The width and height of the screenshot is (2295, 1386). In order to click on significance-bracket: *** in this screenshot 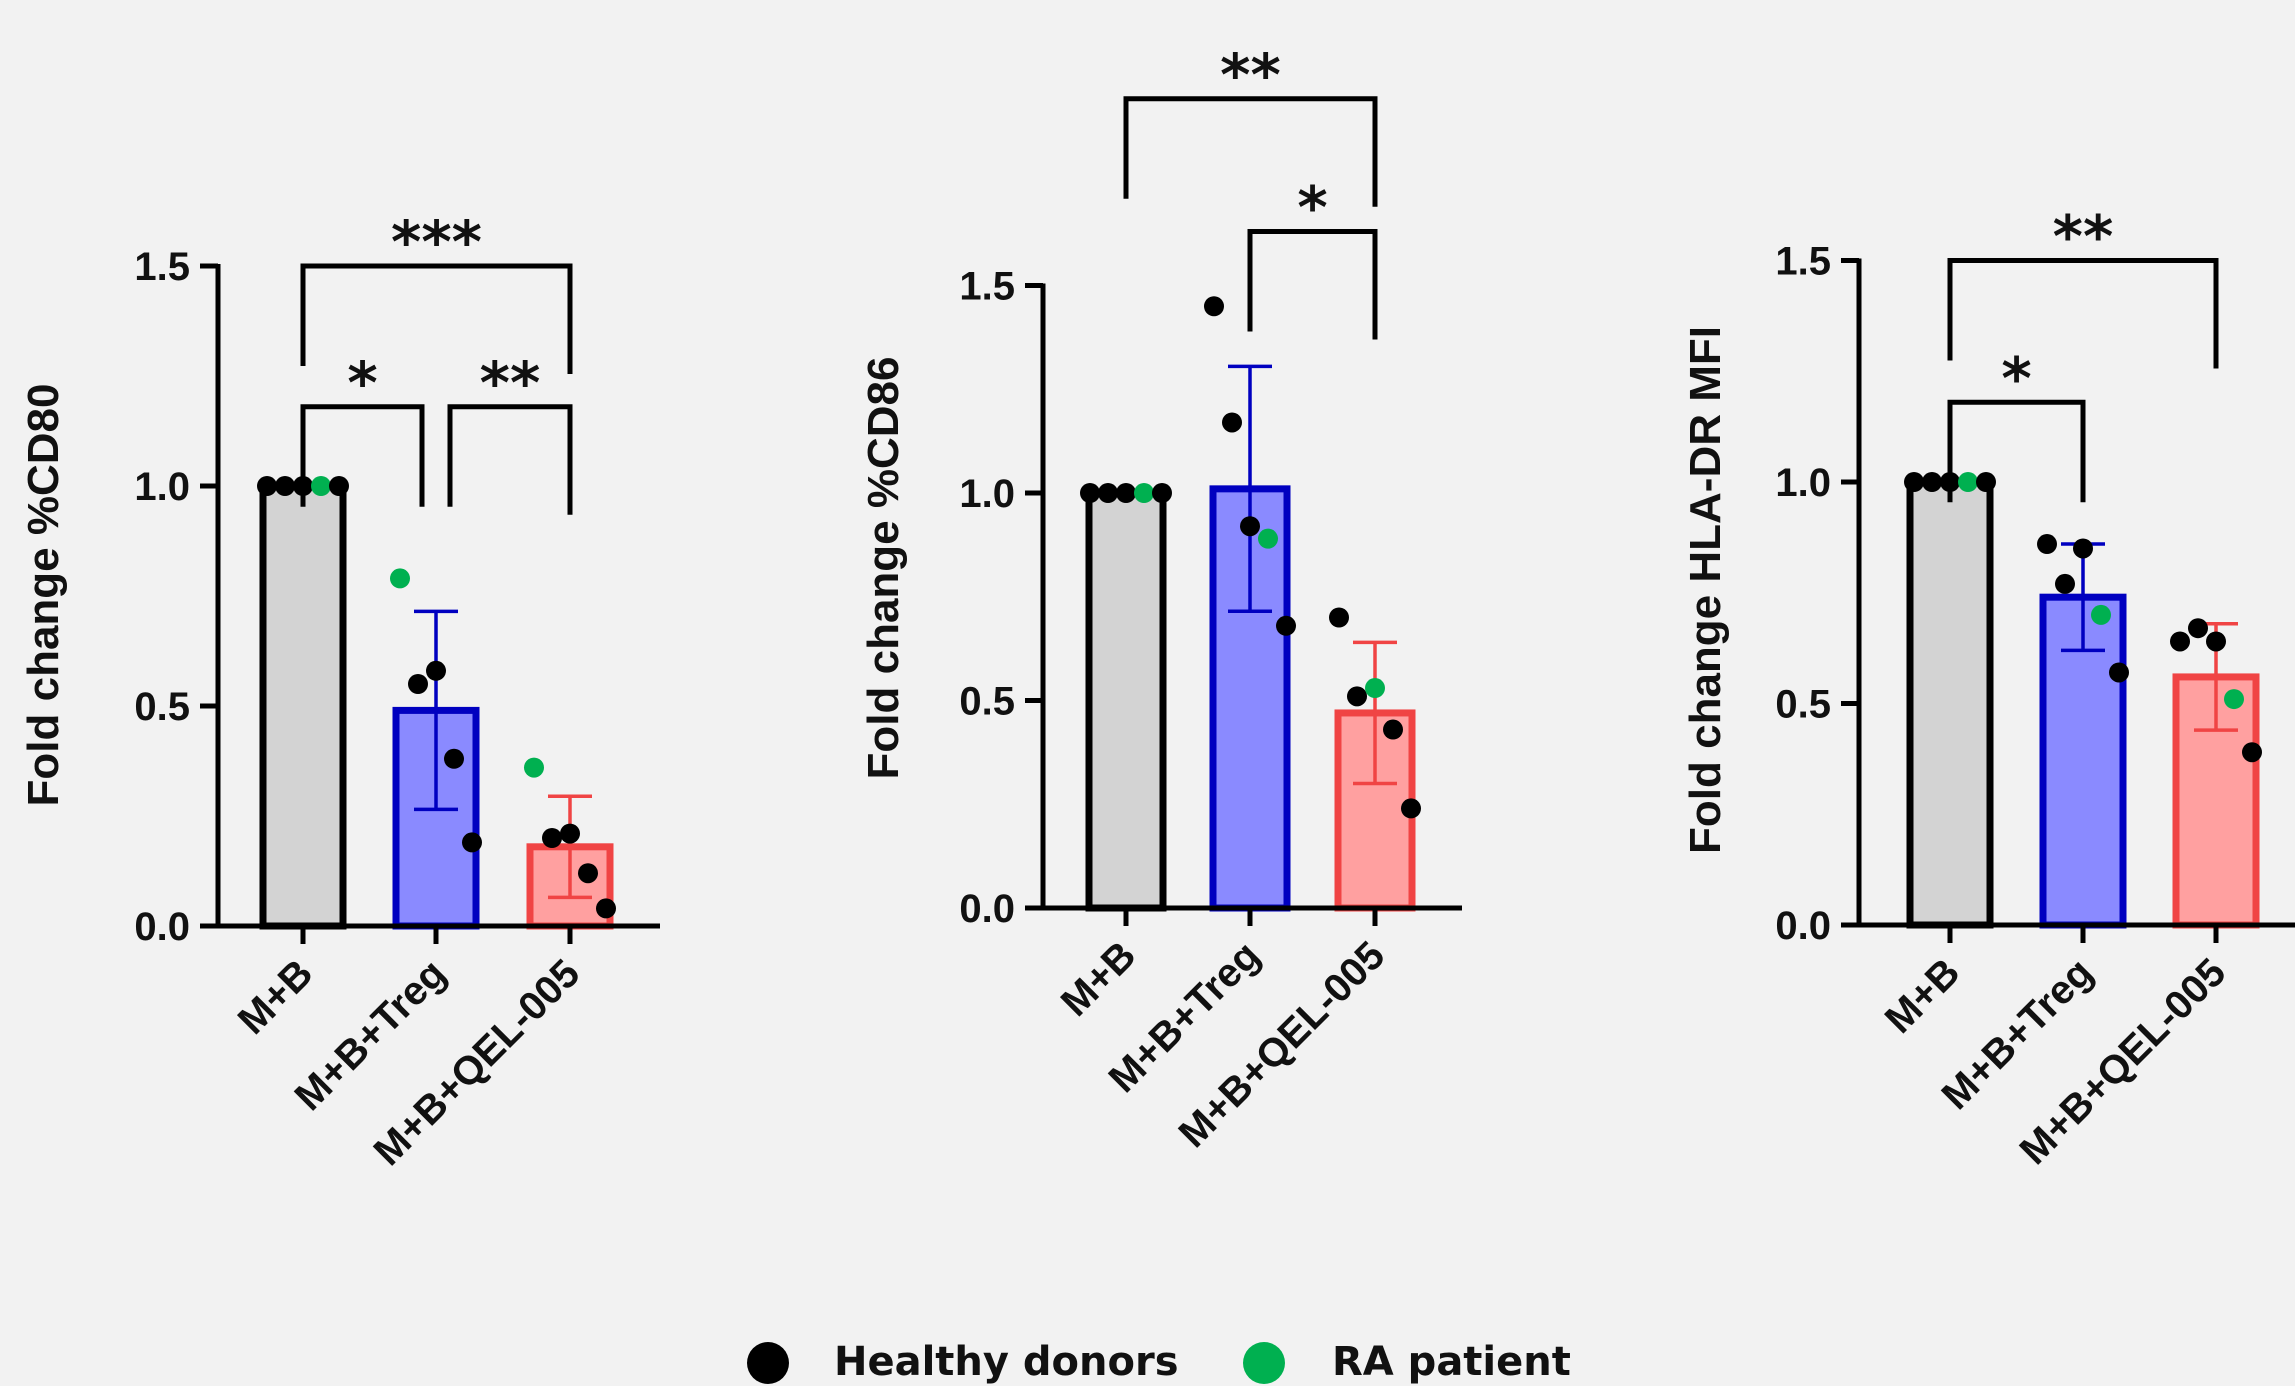, I will do `click(436, 291)`.